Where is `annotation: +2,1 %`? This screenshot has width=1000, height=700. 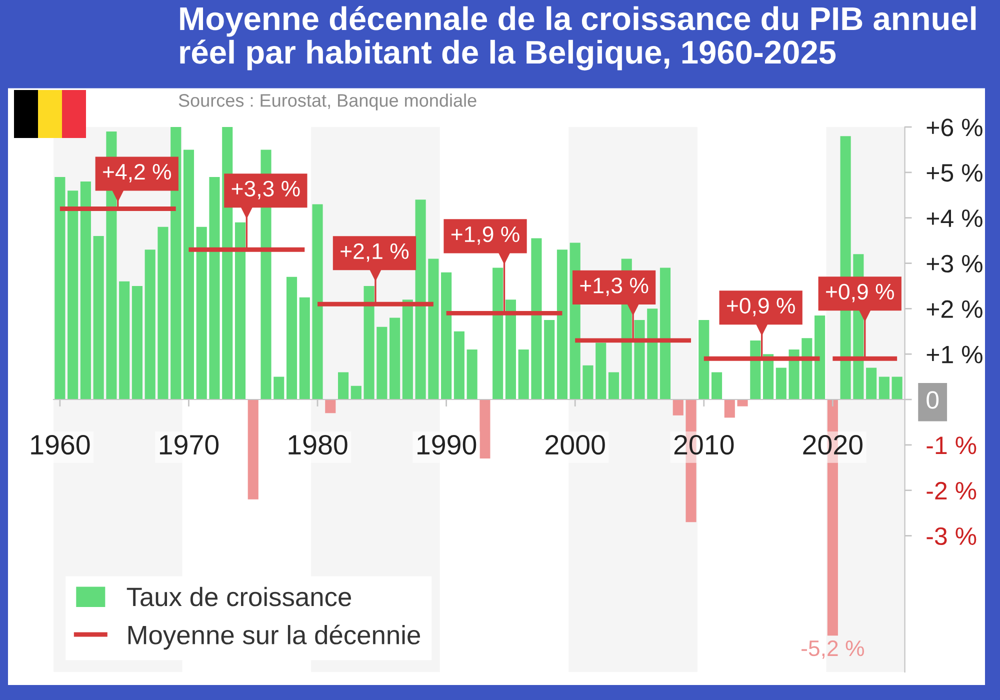
annotation: +2,1 % is located at coordinates (374, 252).